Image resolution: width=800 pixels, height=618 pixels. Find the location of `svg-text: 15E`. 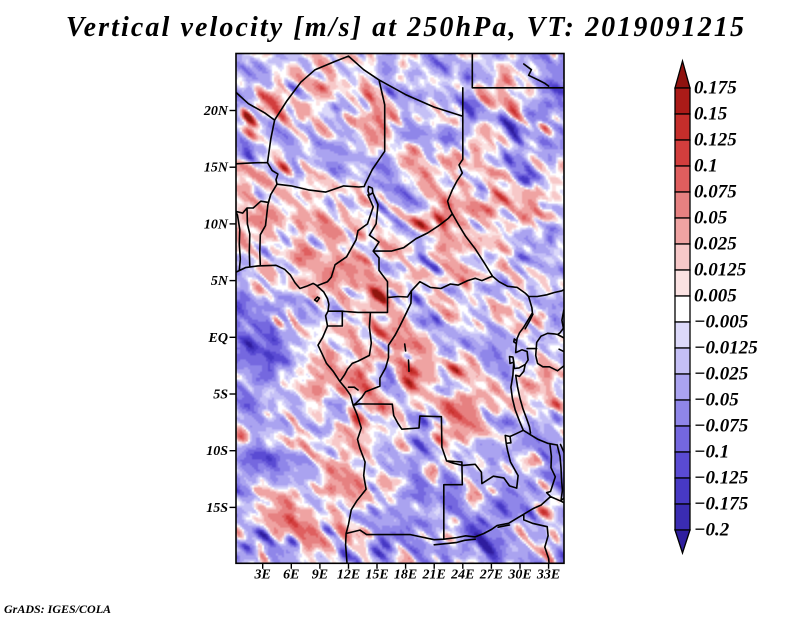

svg-text: 15E is located at coordinates (376, 575).